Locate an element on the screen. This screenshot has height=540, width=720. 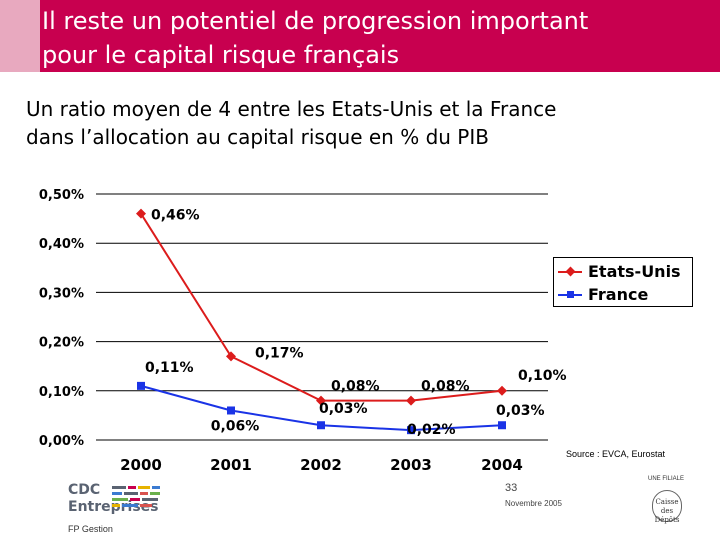
title-bar is located at coordinates (360, 36).